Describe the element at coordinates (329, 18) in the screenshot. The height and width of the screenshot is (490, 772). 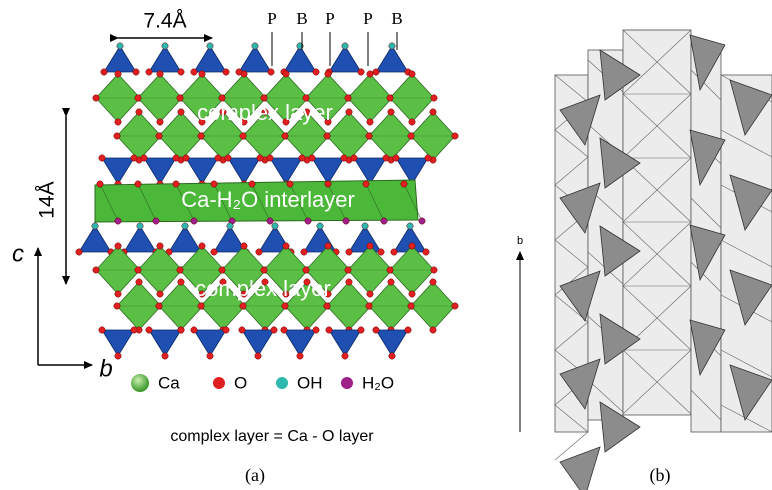
I see `site-label: P` at that location.